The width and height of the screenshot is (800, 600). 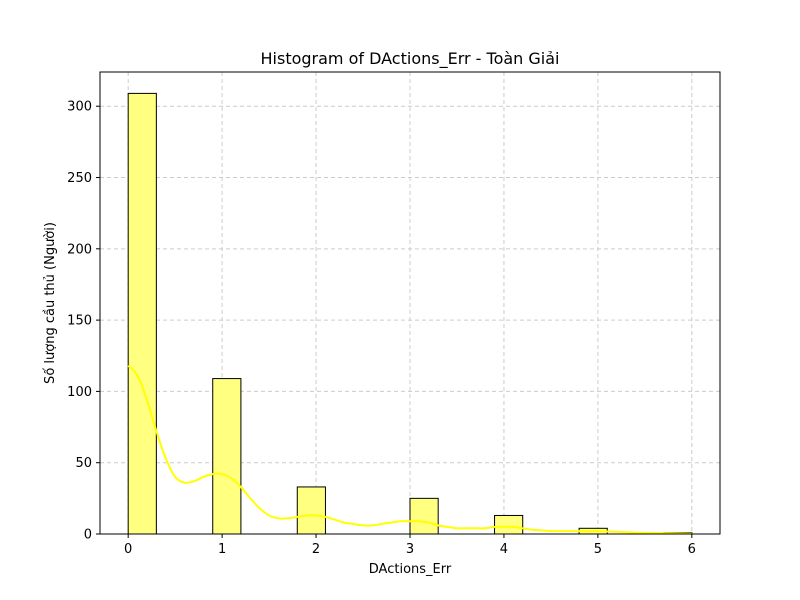 What do you see at coordinates (128, 549) in the screenshot?
I see `x-tick-label: 0` at bounding box center [128, 549].